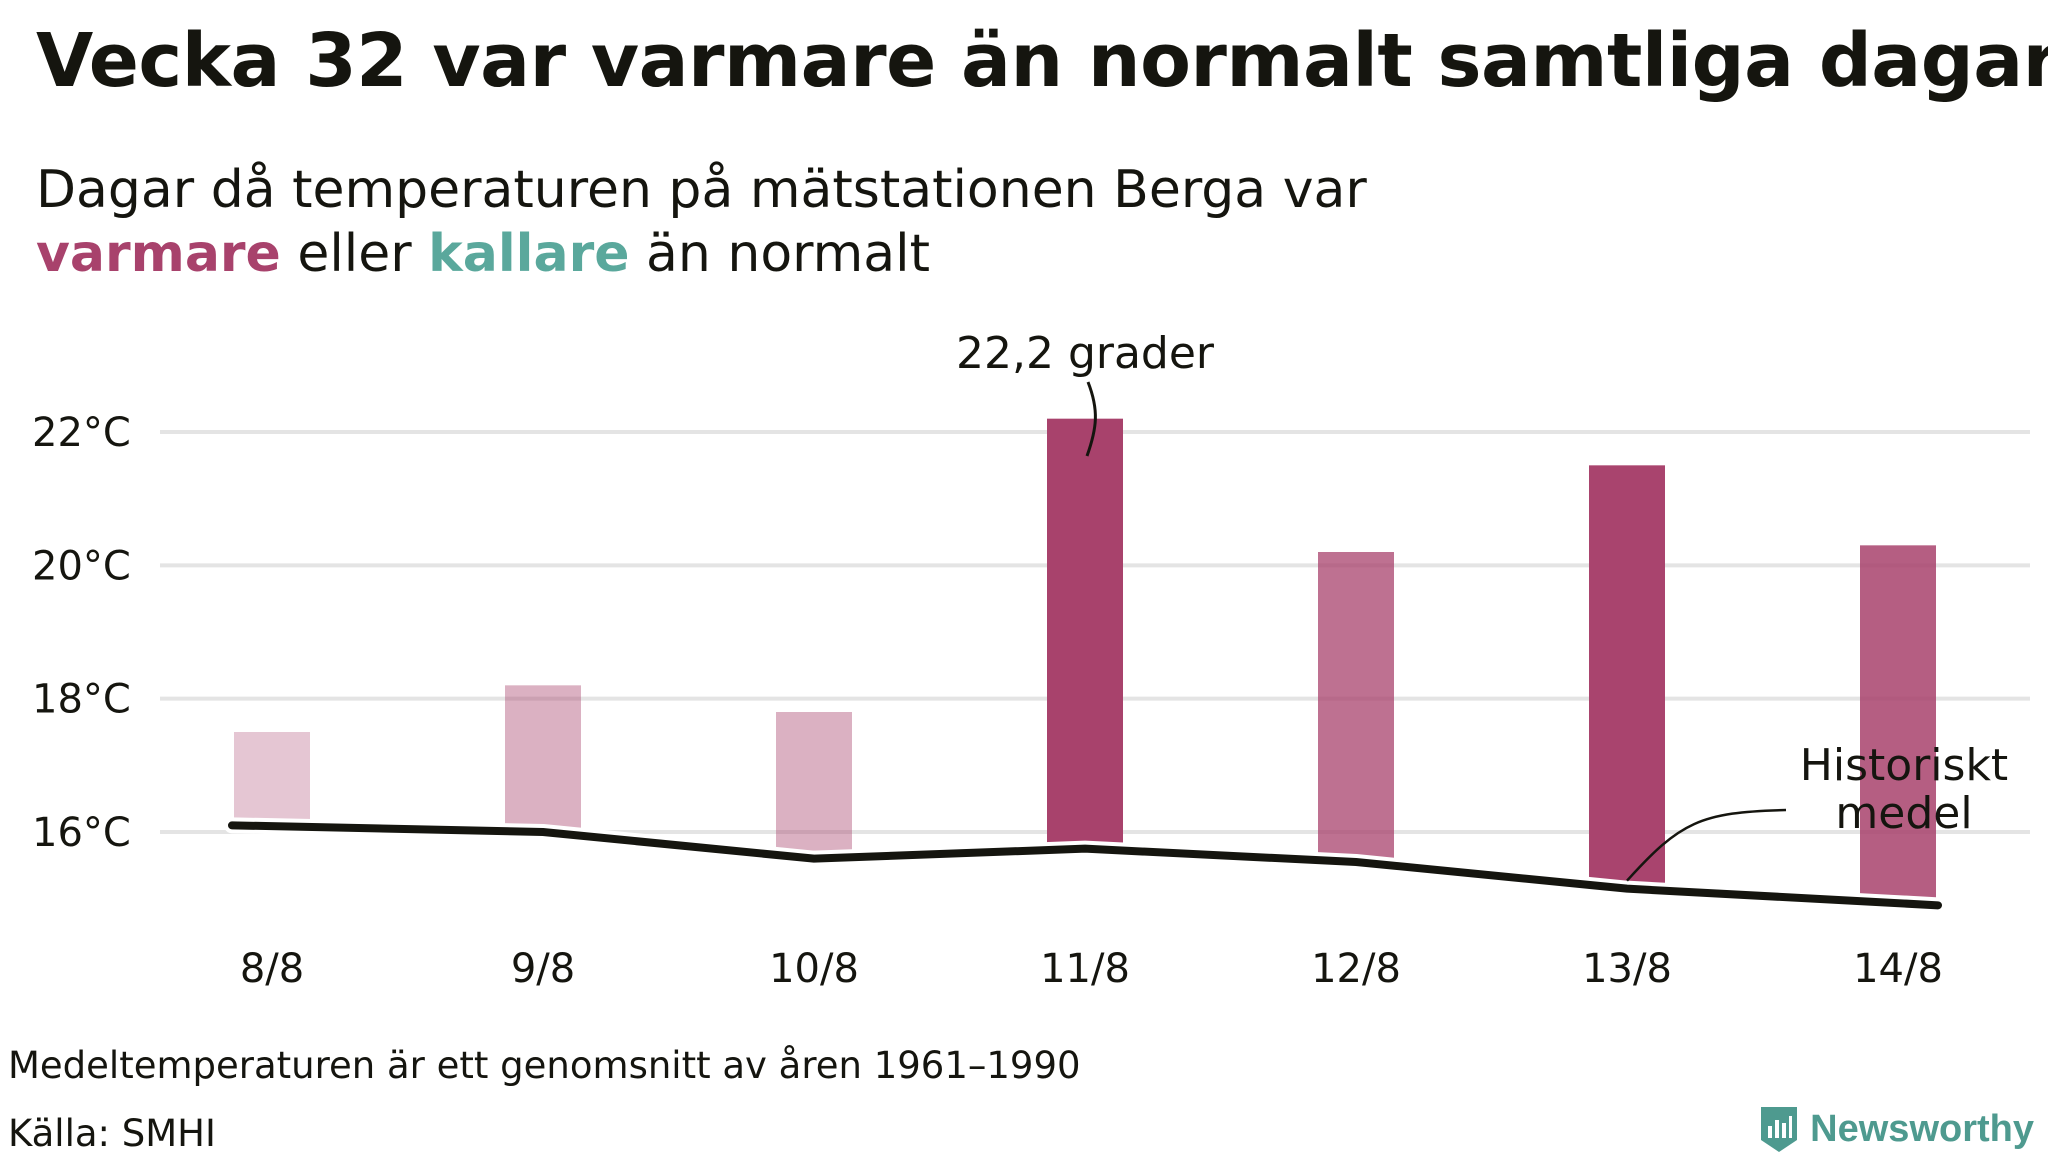  I want to click on x-tick-label: 14/8, so click(1898, 969).